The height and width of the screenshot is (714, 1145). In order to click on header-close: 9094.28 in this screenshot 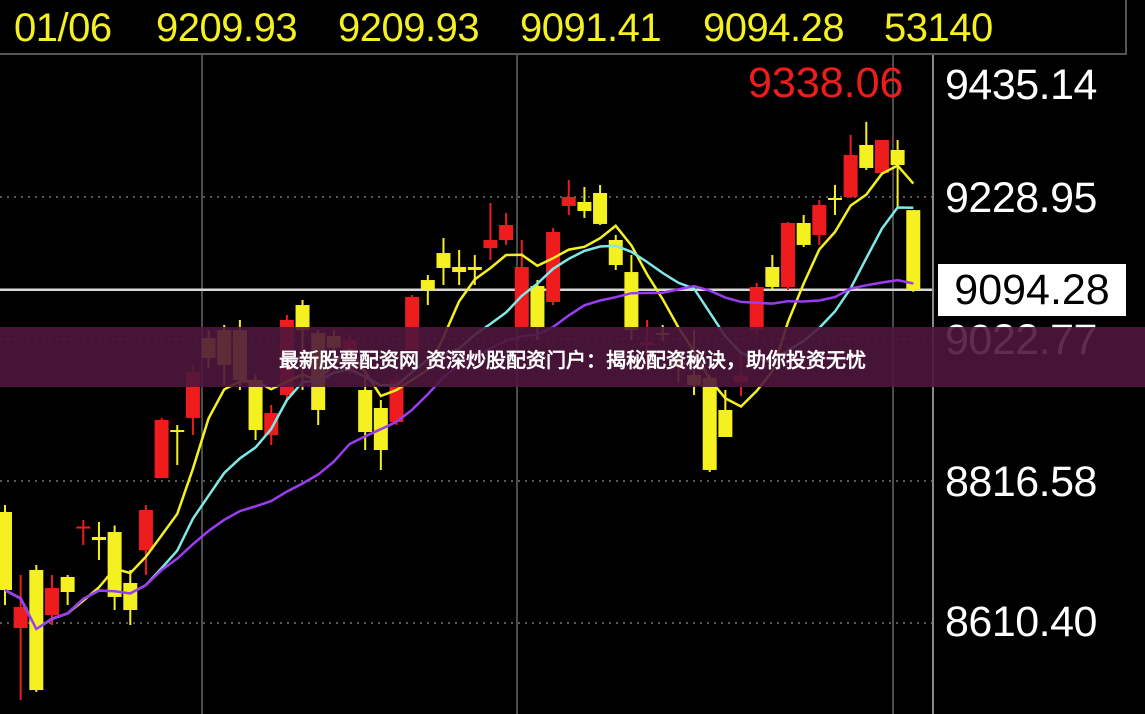, I will do `click(774, 28)`.